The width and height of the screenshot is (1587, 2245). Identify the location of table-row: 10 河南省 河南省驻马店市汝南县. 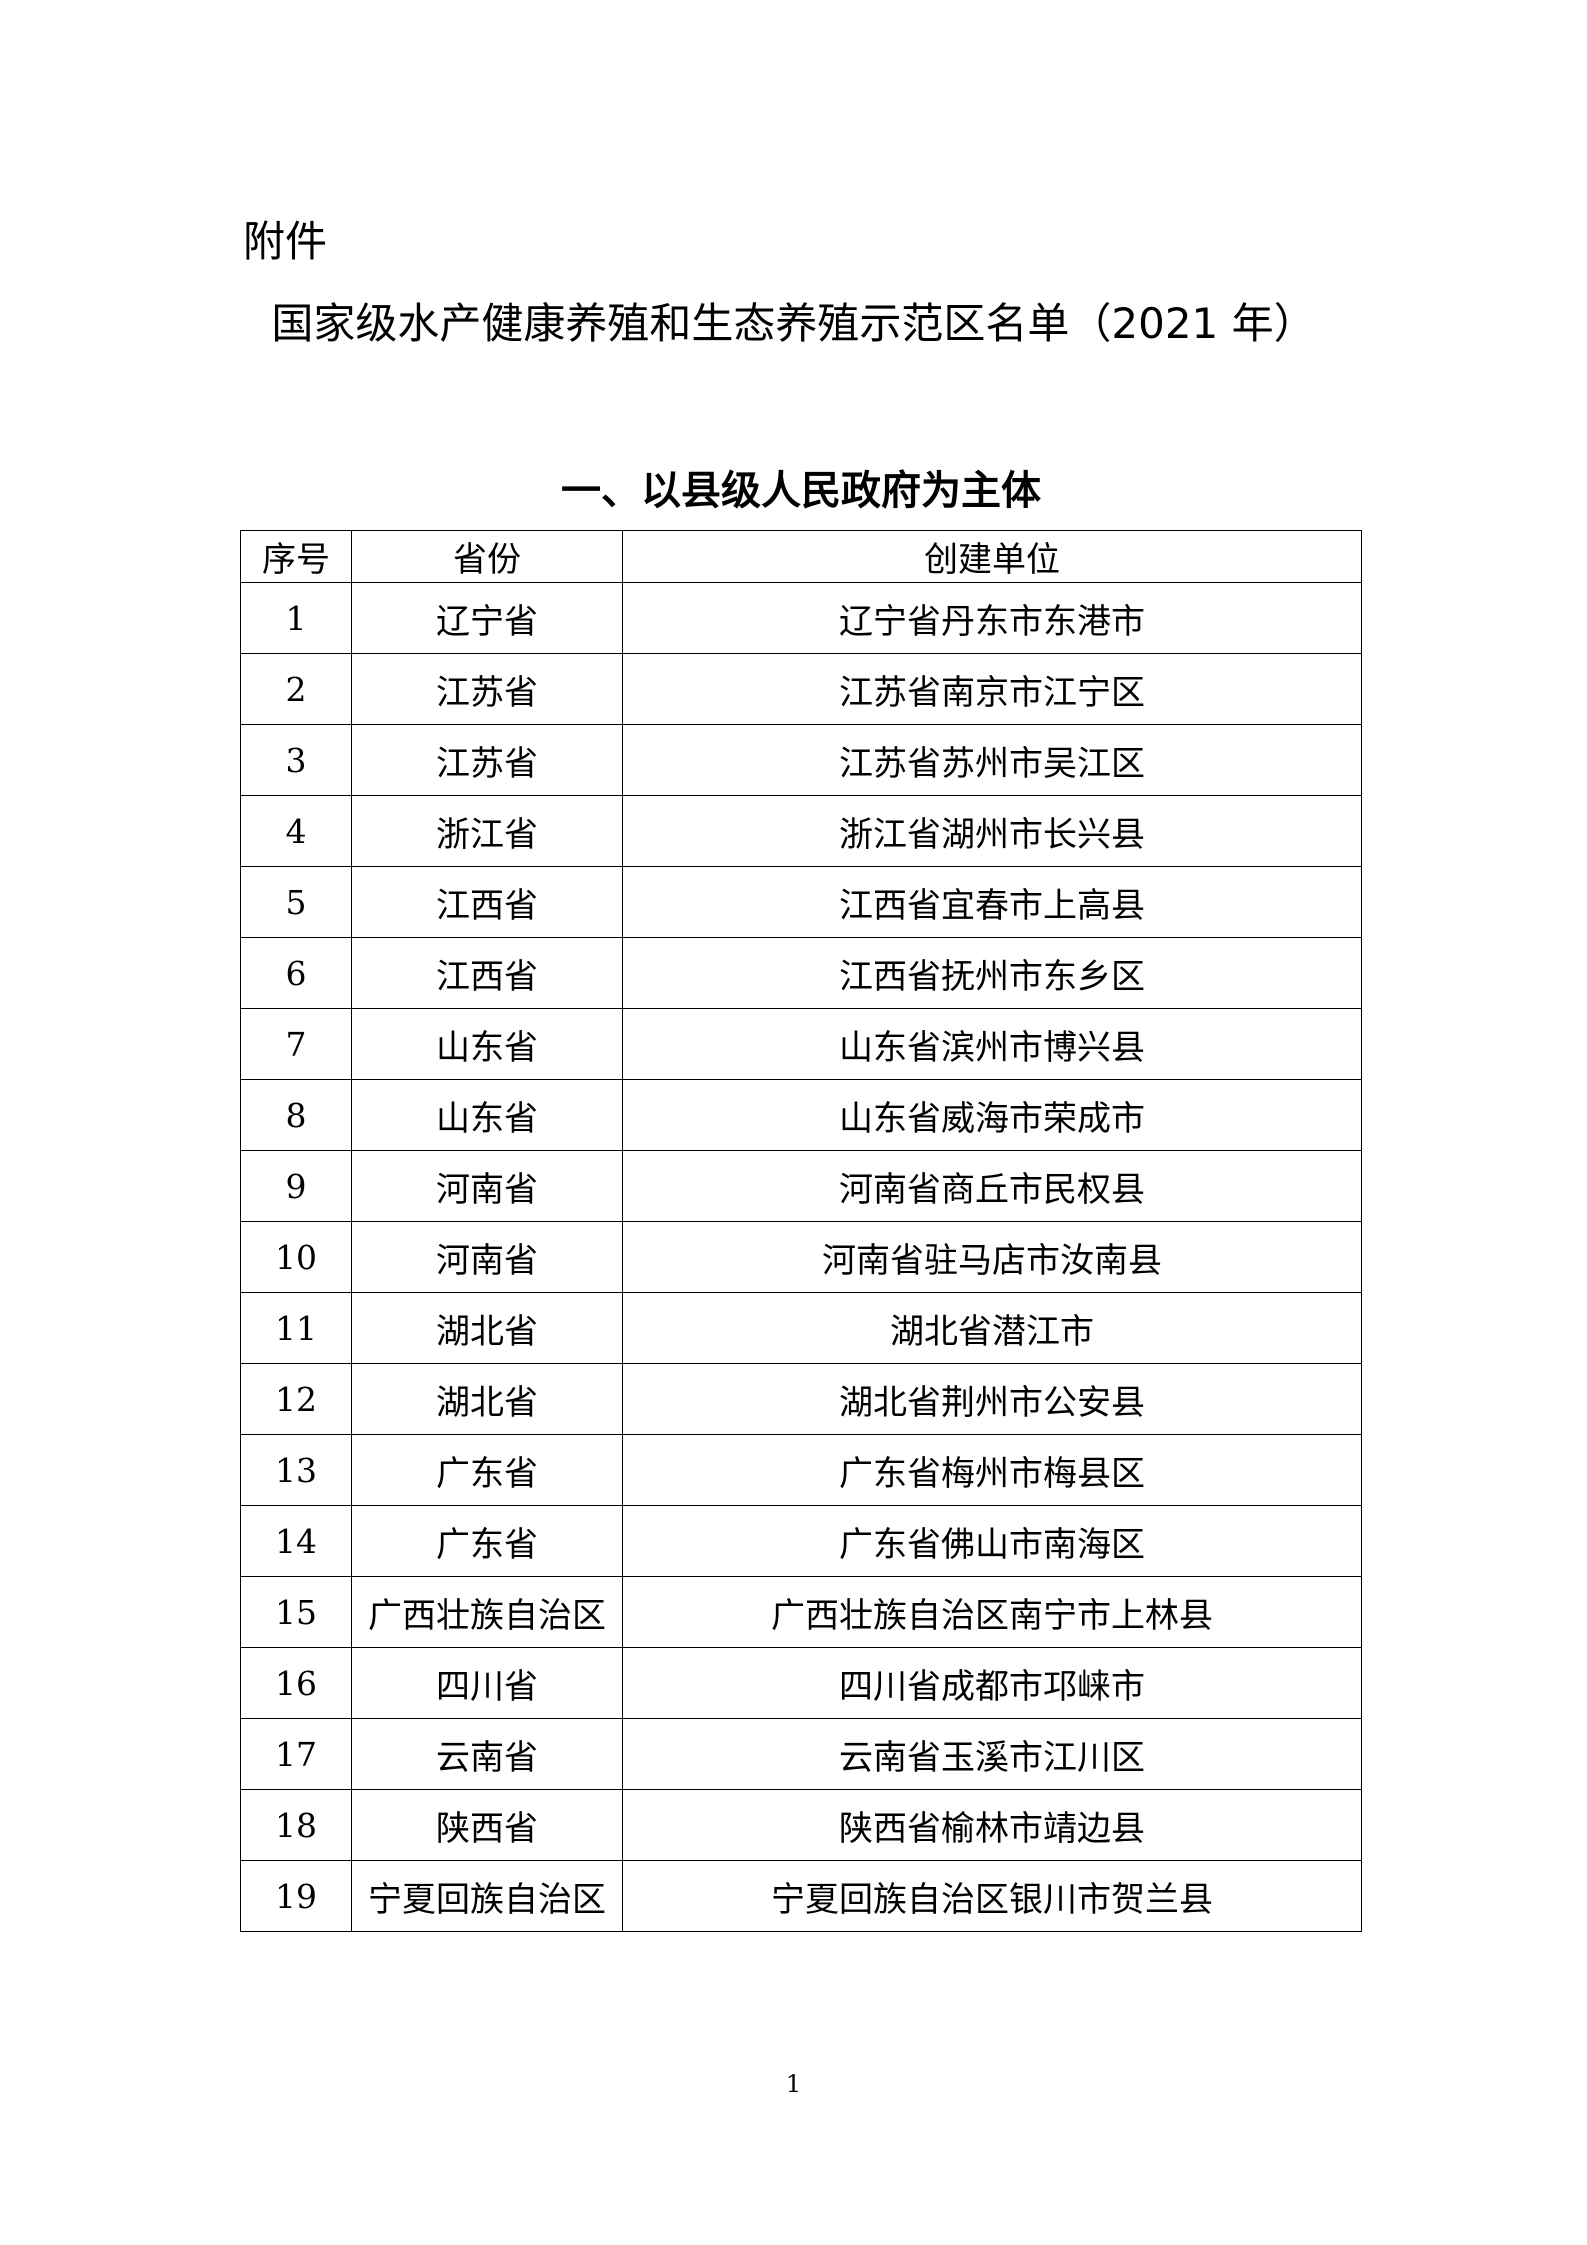
(801, 1257).